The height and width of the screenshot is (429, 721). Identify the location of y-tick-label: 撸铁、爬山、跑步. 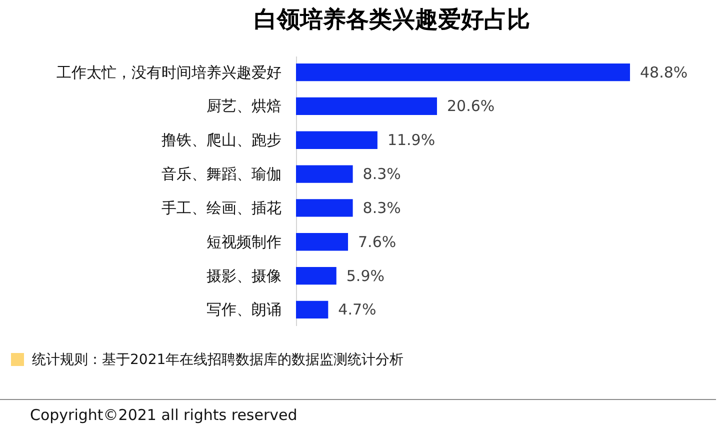
(222, 140).